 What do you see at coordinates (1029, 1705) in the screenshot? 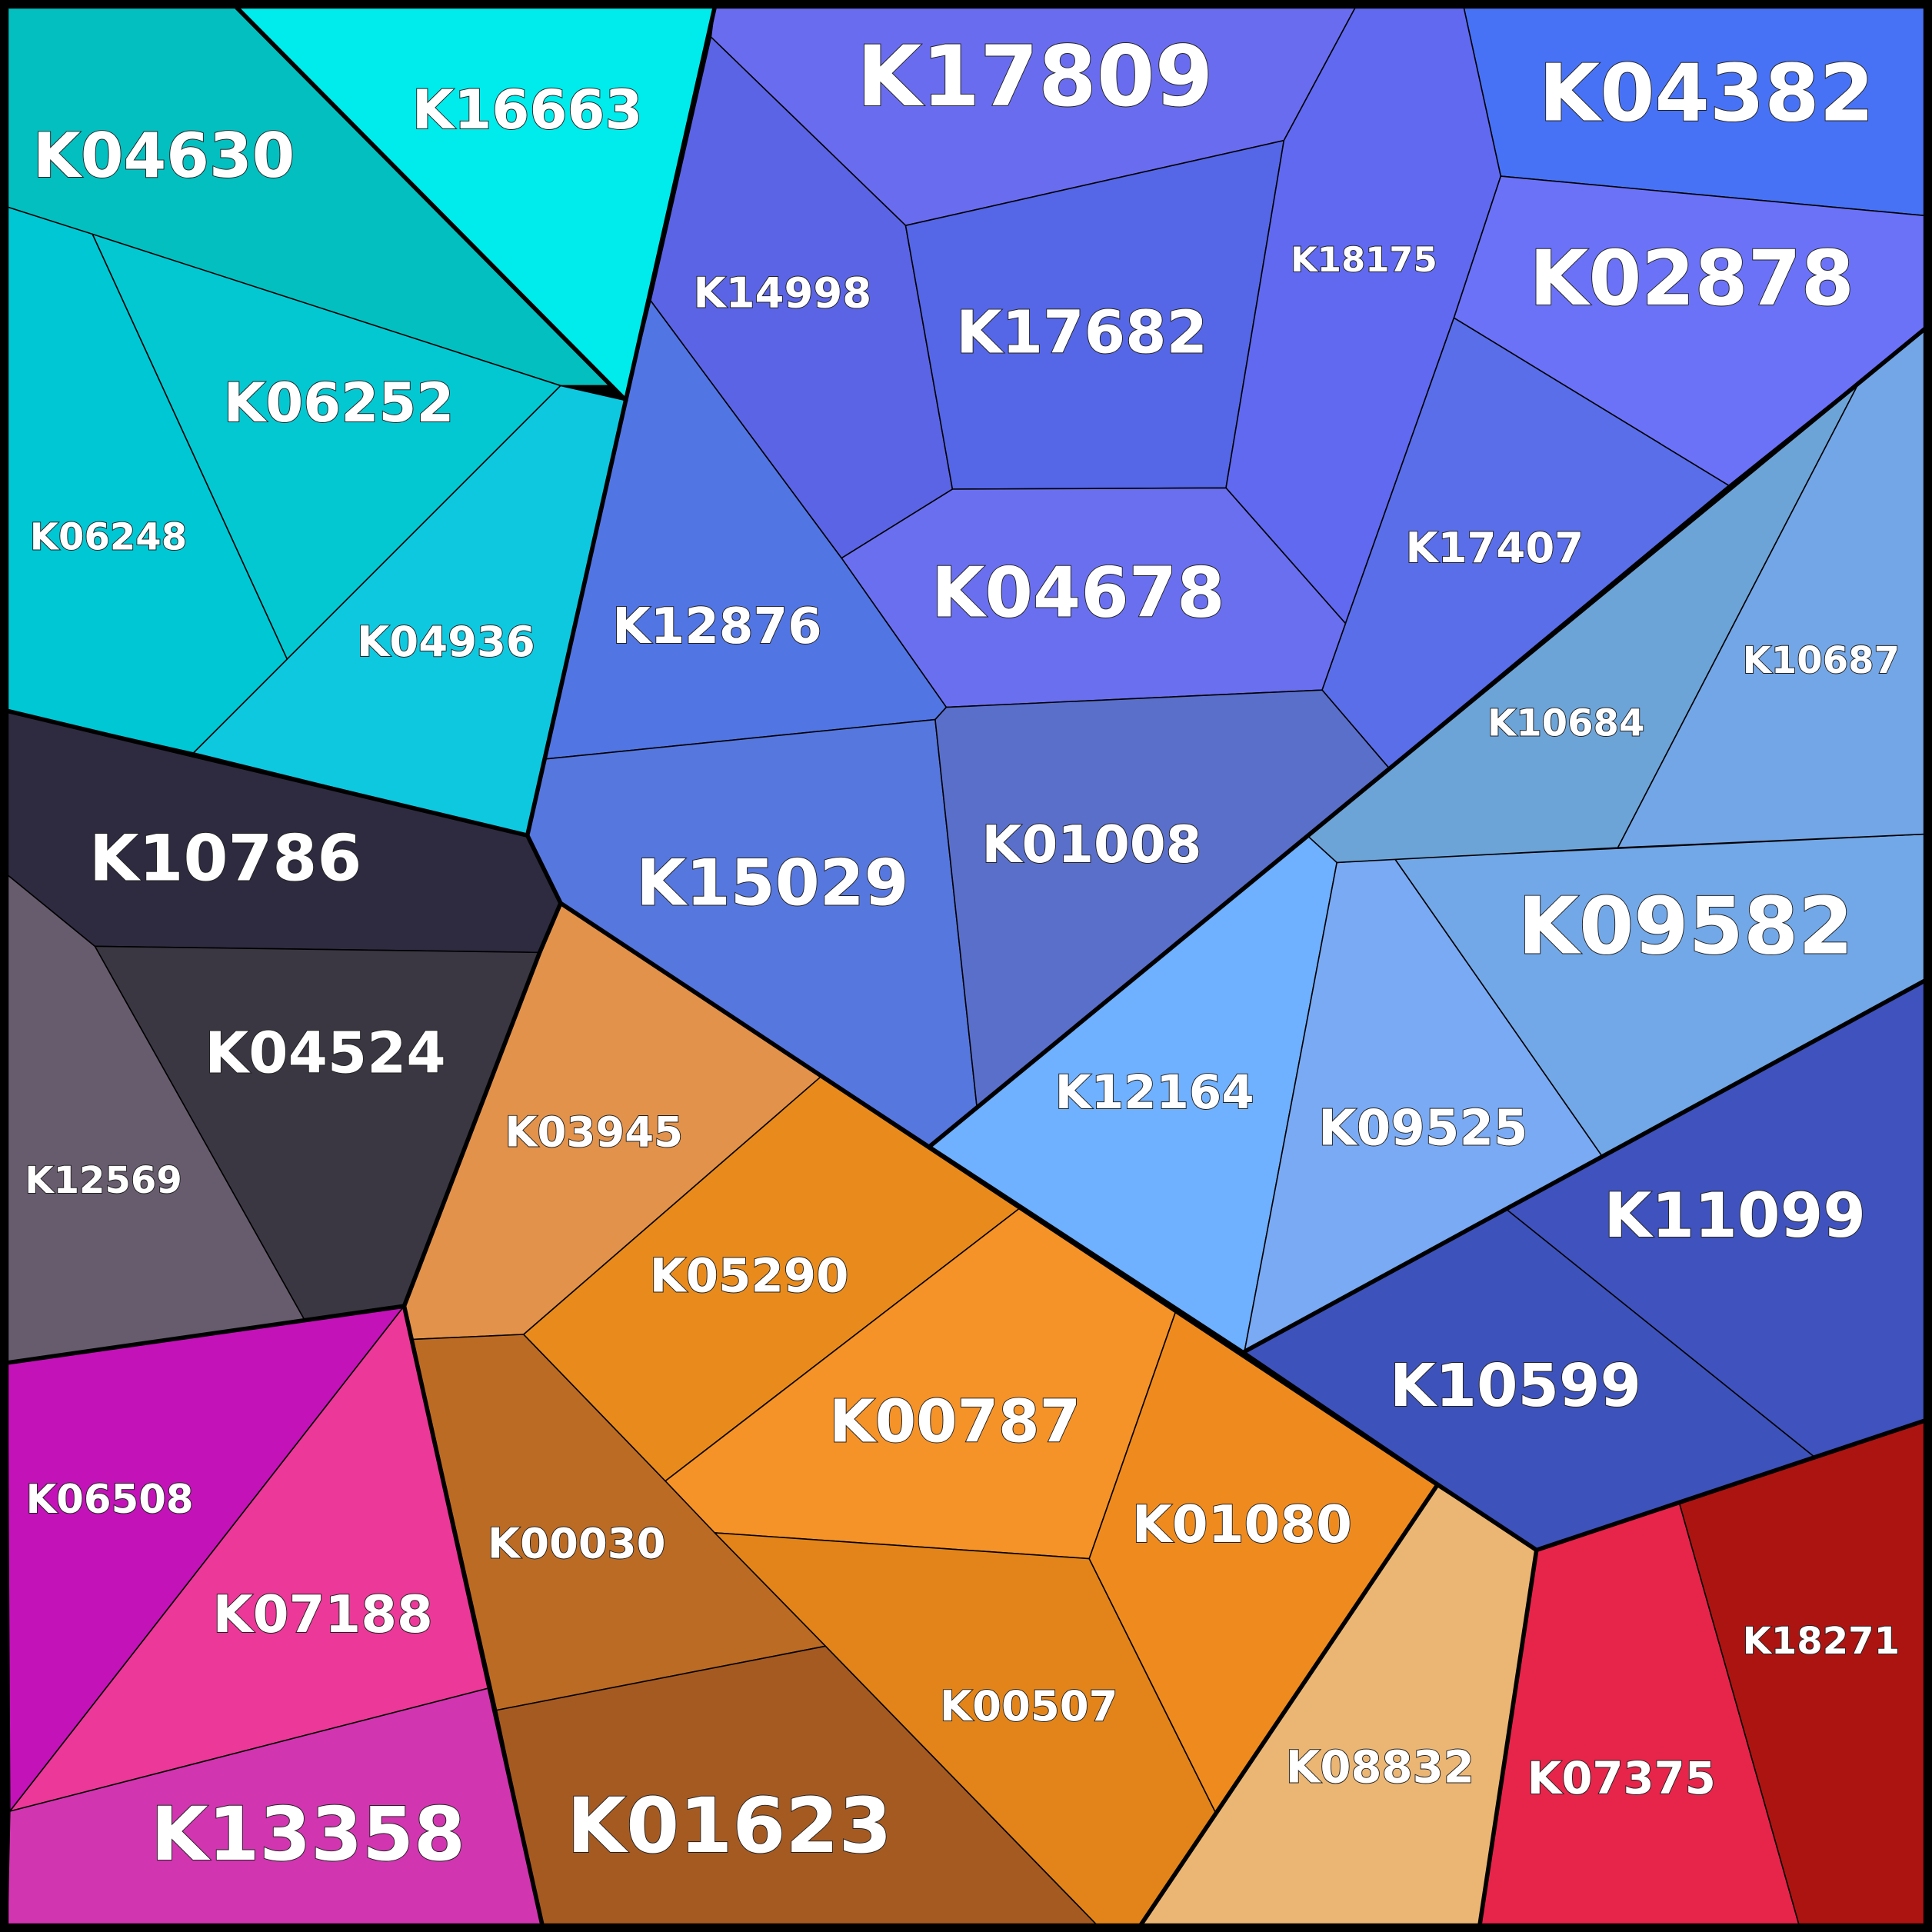
I see `cell-label: K00507` at bounding box center [1029, 1705].